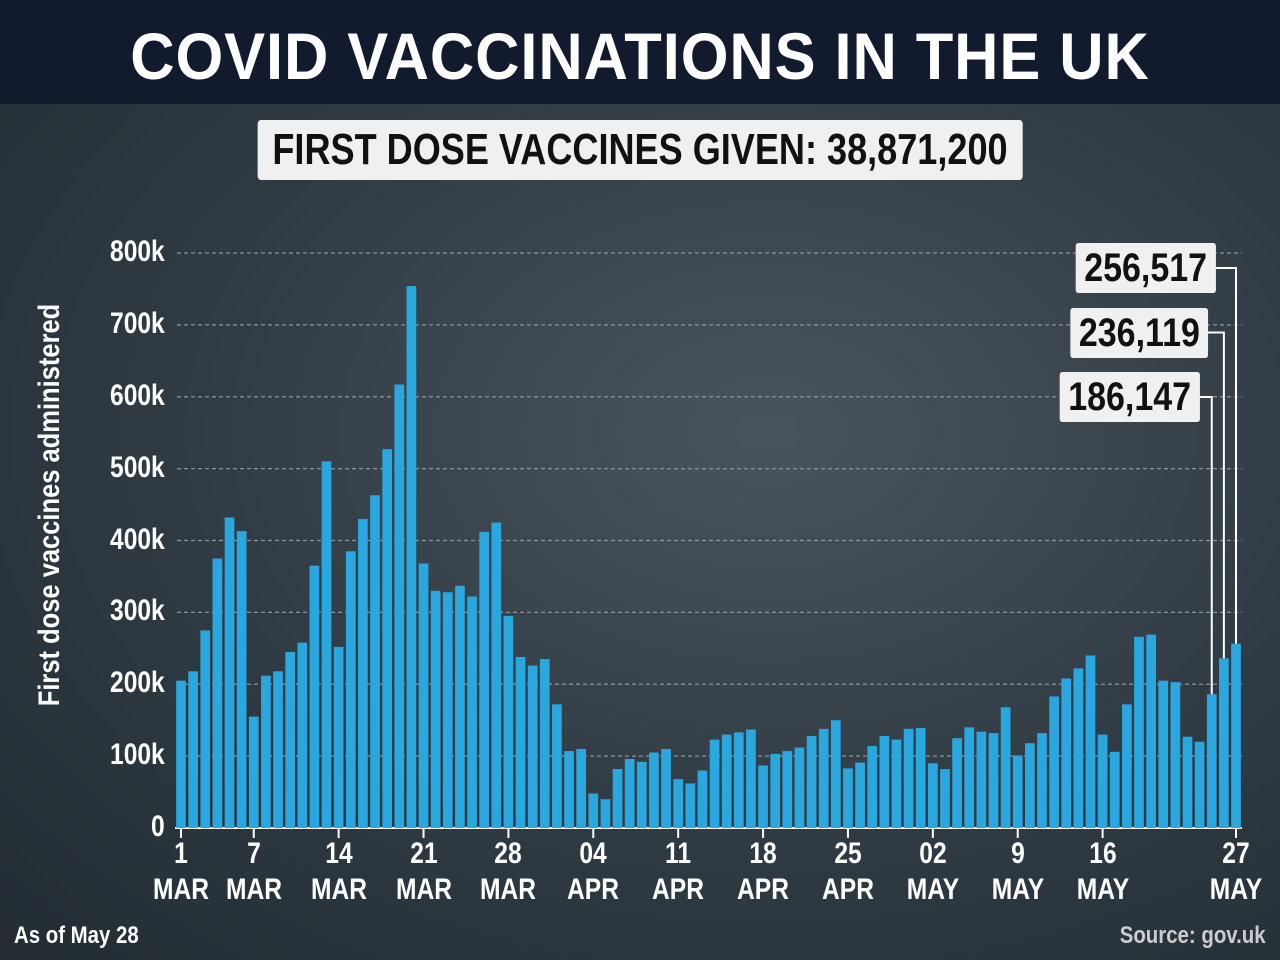  Describe the element at coordinates (1193, 935) in the screenshot. I see `source: Source: gov.uk` at that location.